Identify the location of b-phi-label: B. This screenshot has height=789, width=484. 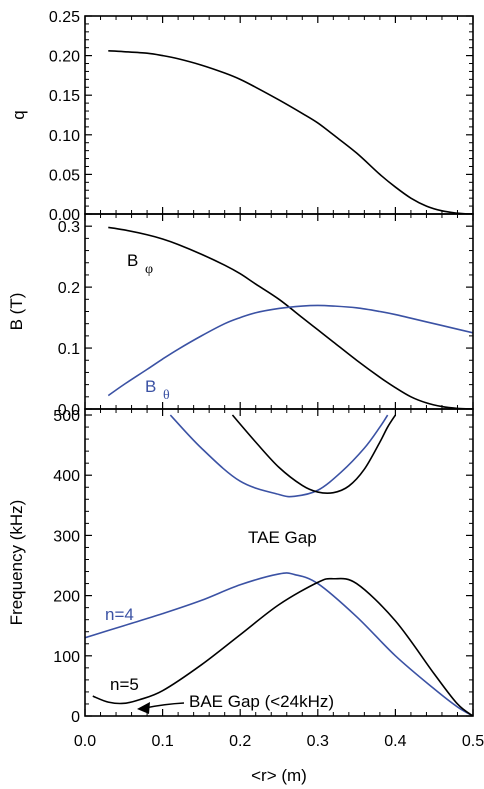
(132, 260).